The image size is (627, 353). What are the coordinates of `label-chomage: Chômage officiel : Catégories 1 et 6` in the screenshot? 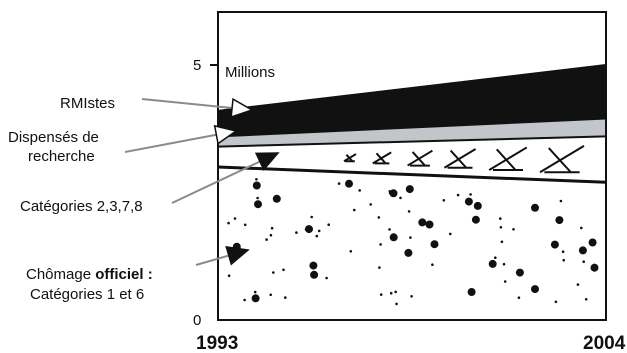 It's located at (91, 284).